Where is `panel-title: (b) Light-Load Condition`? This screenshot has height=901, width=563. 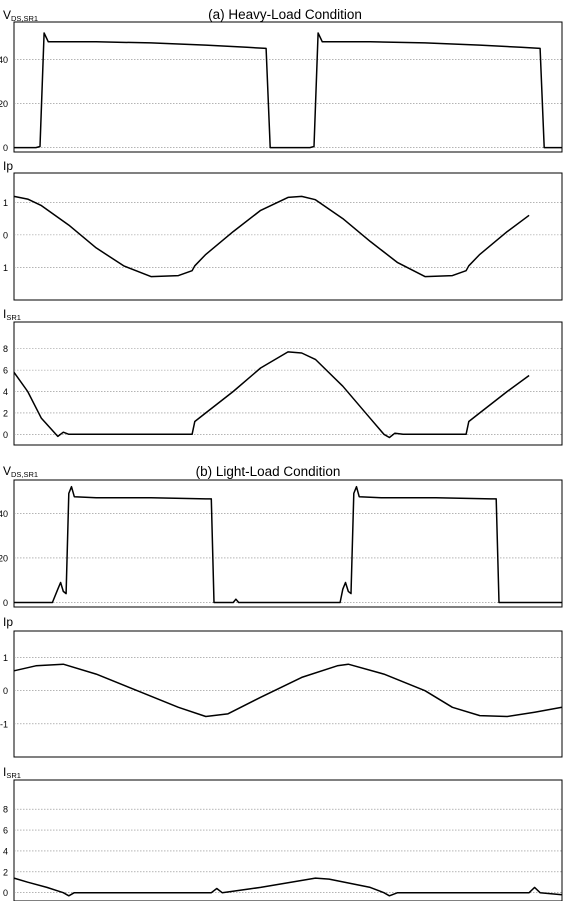
panel-title: (b) Light-Load Condition is located at coordinates (268, 471).